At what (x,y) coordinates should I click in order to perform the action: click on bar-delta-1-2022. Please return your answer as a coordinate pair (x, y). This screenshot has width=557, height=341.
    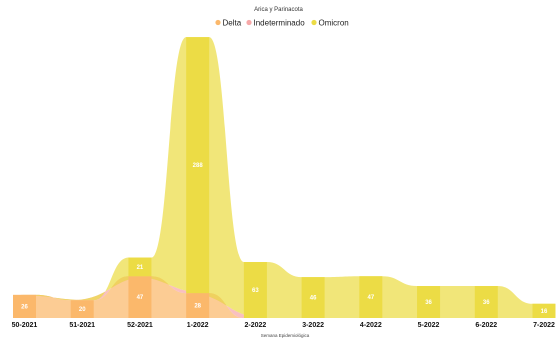
    Looking at the image, I should click on (198, 305).